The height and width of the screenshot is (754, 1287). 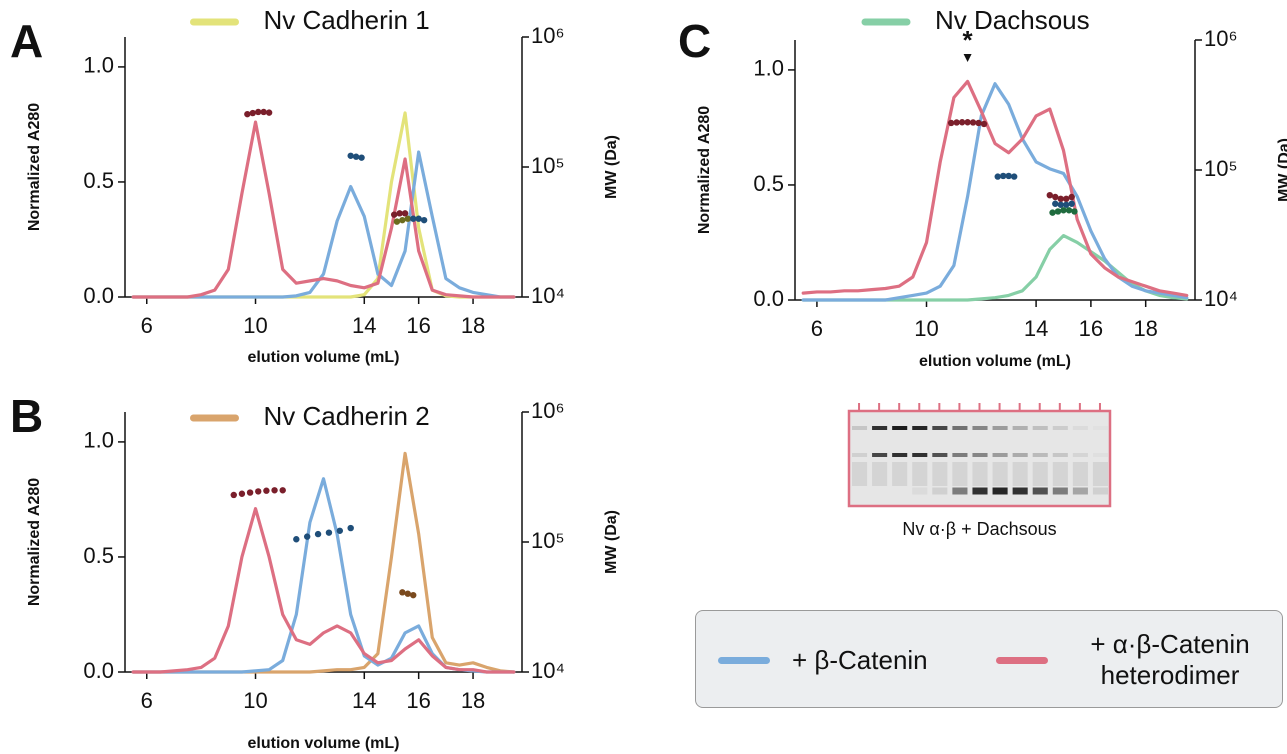 I want to click on x-tick-label: 6, so click(x=147, y=700).